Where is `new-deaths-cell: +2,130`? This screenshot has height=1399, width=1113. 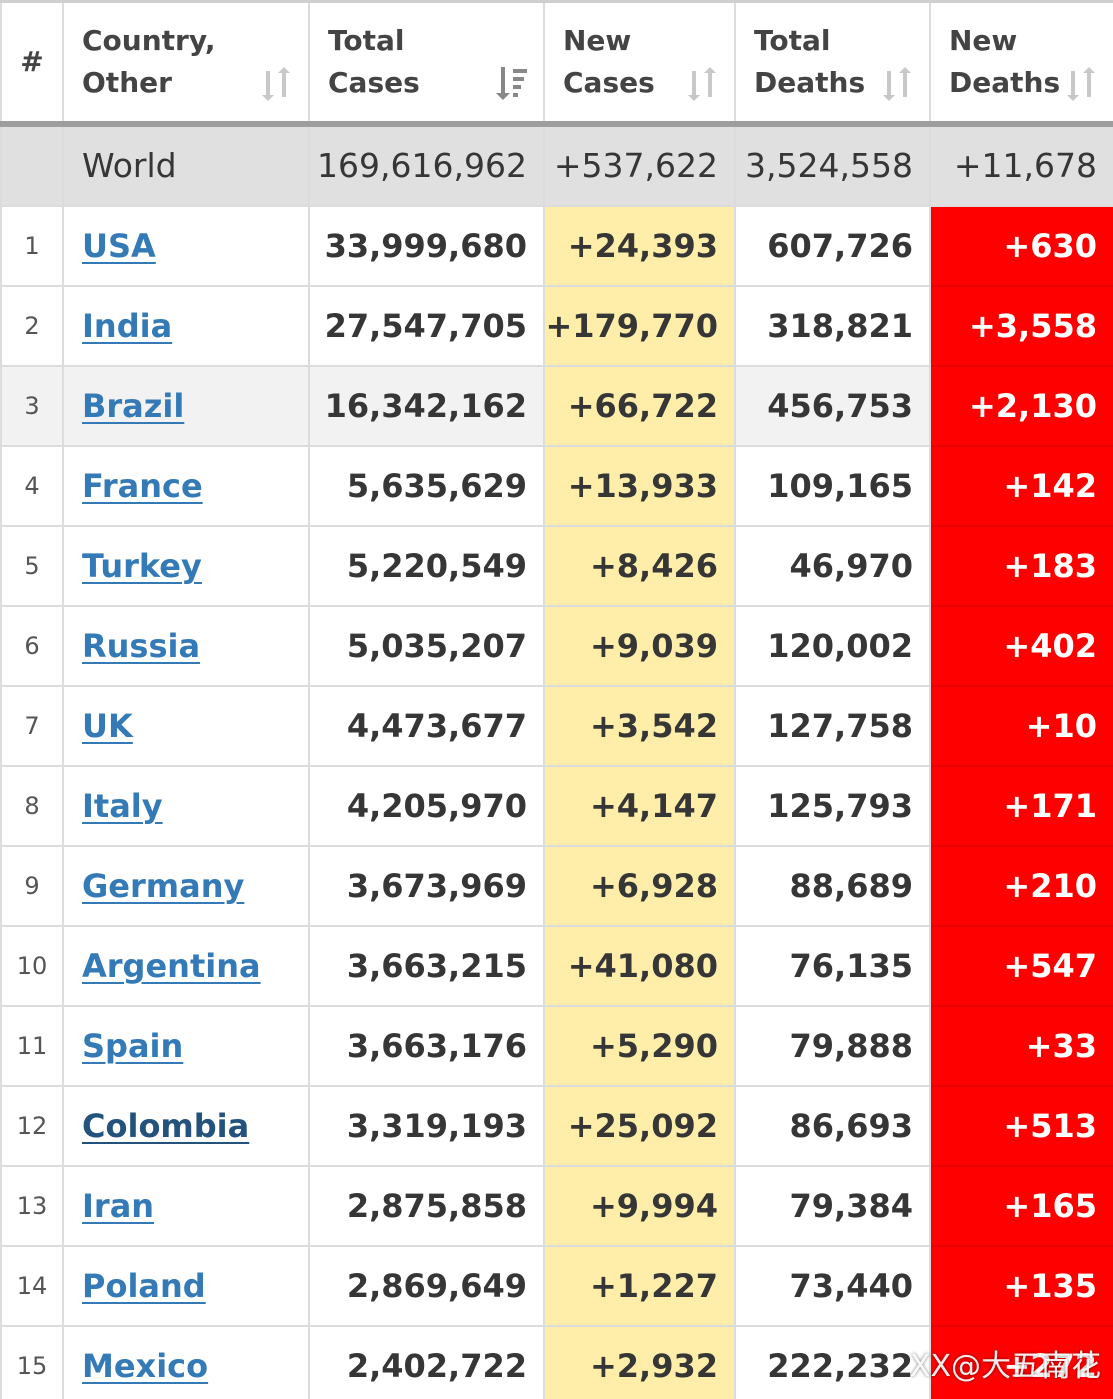
new-deaths-cell: +2,130 is located at coordinates (1021, 405).